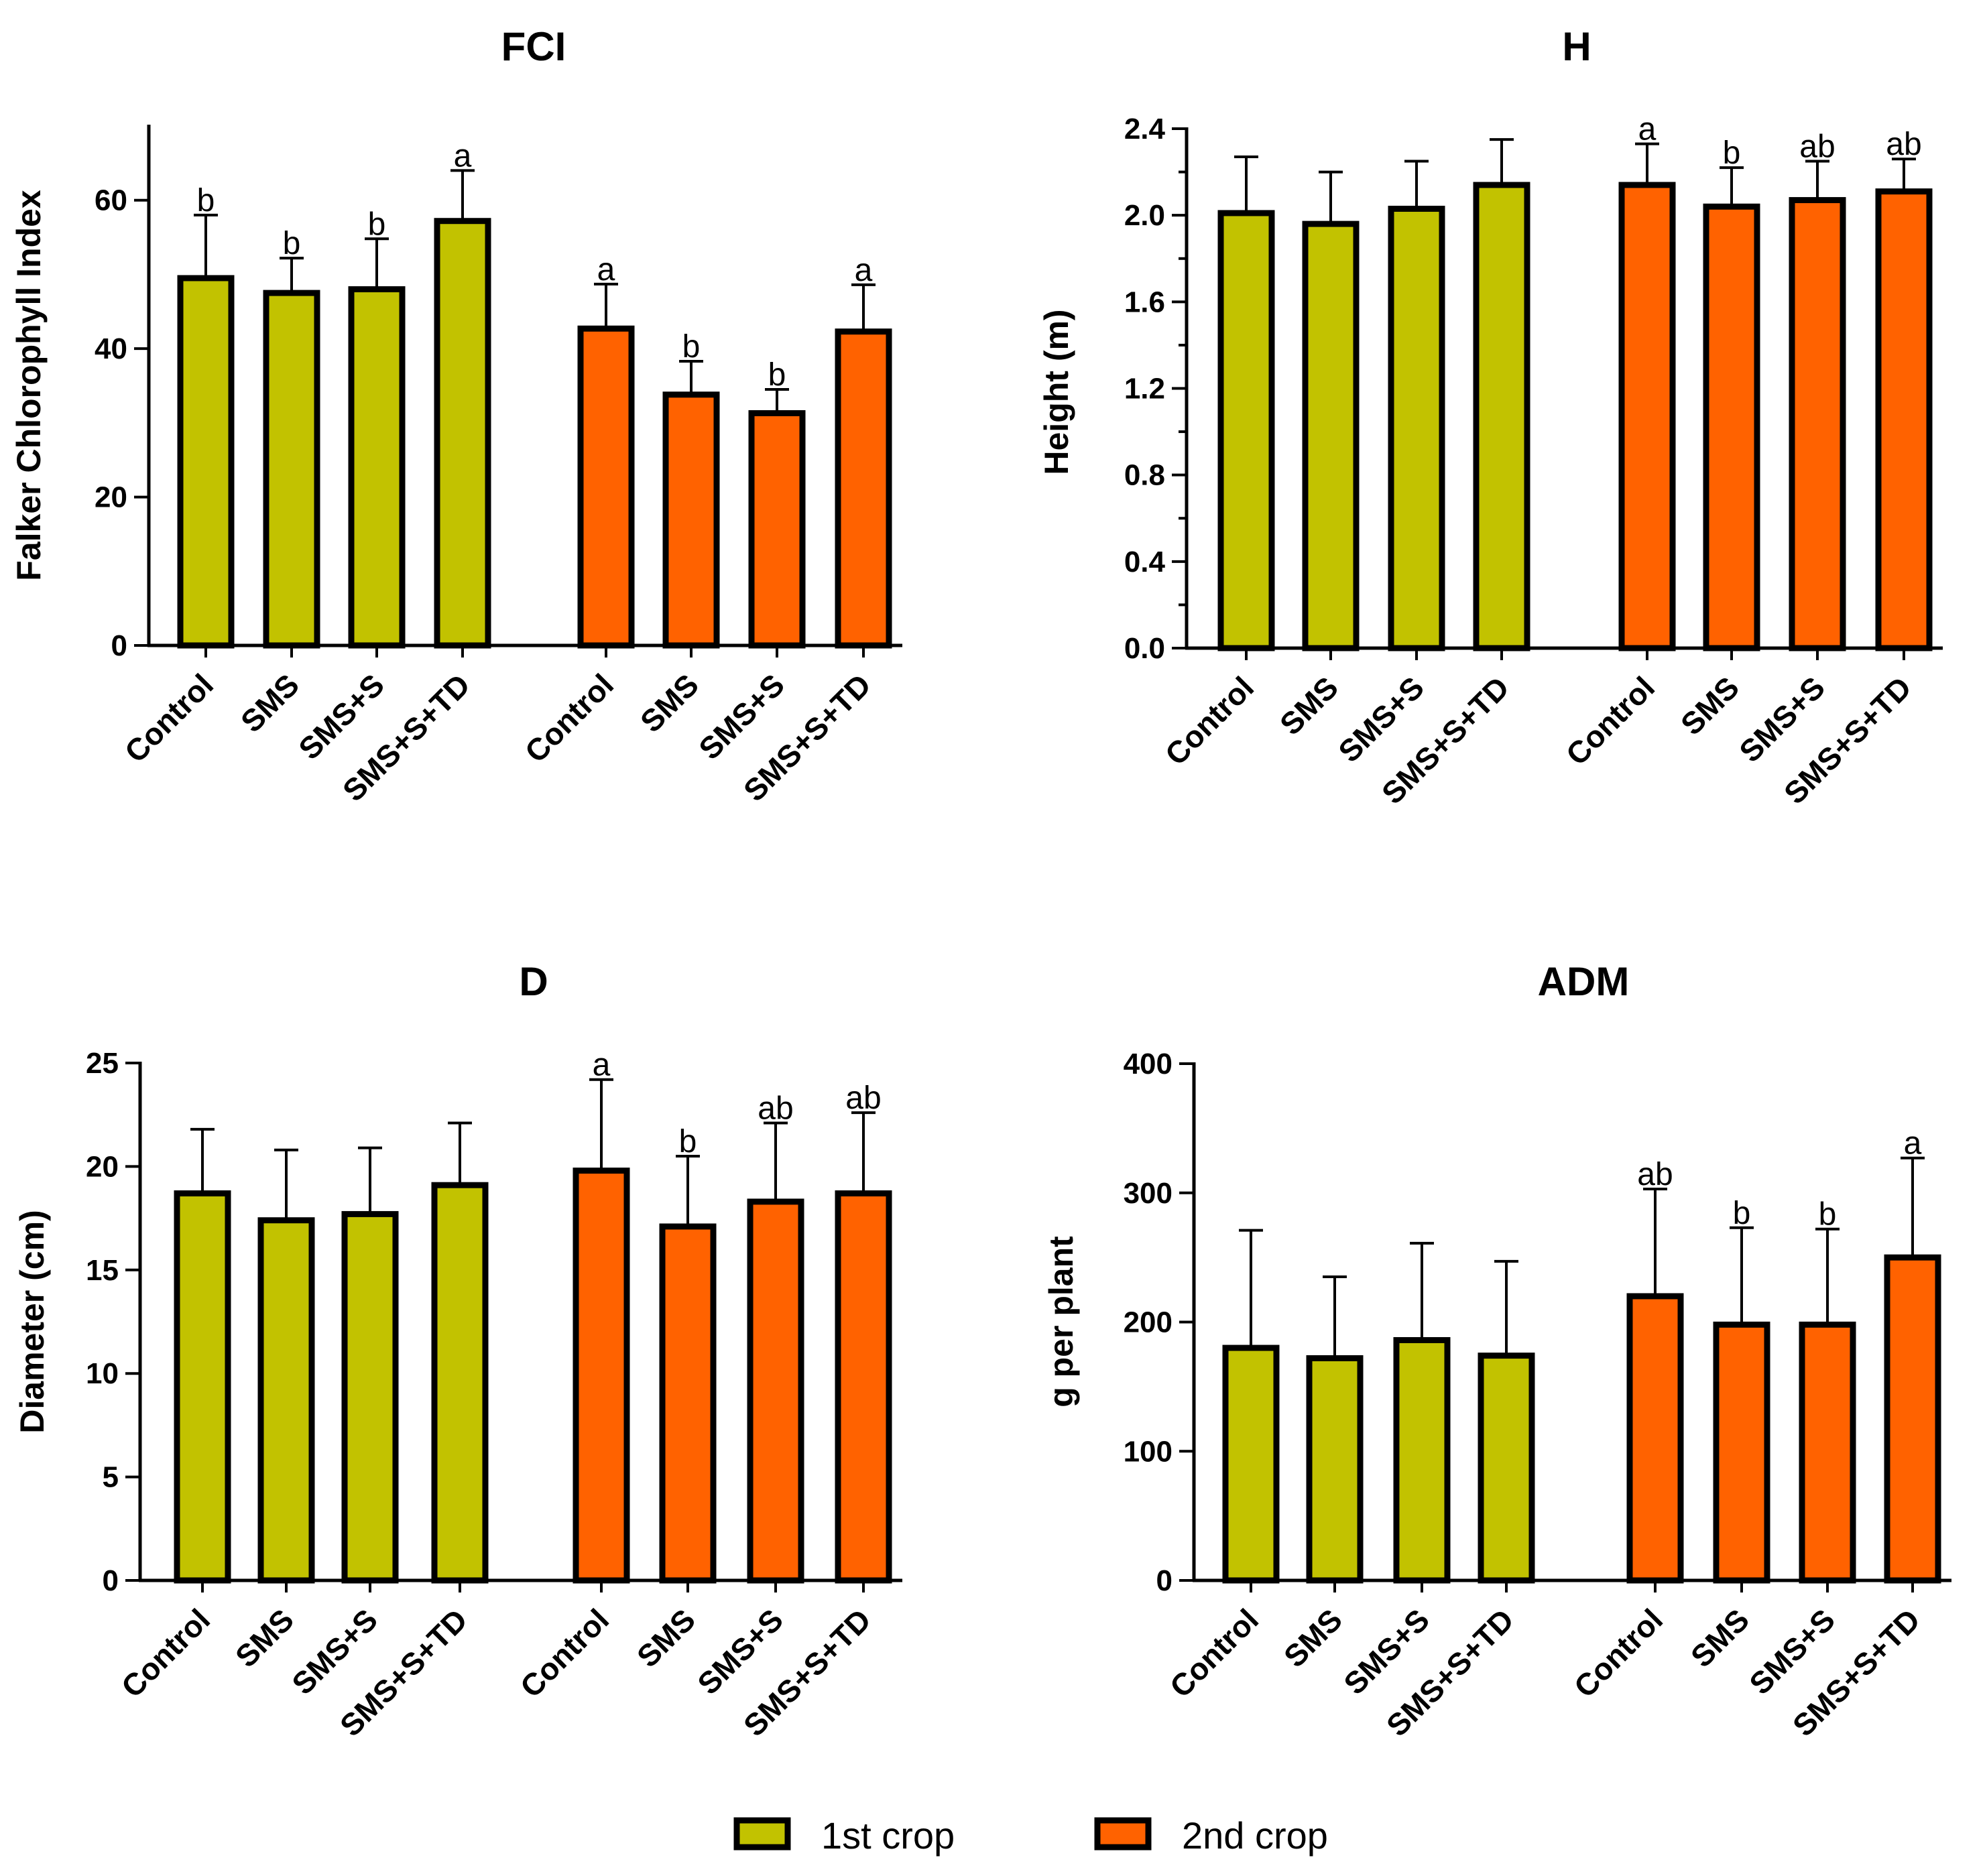 Image resolution: width=1985 pixels, height=1876 pixels. I want to click on y-tick-label: 10, so click(102, 1374).